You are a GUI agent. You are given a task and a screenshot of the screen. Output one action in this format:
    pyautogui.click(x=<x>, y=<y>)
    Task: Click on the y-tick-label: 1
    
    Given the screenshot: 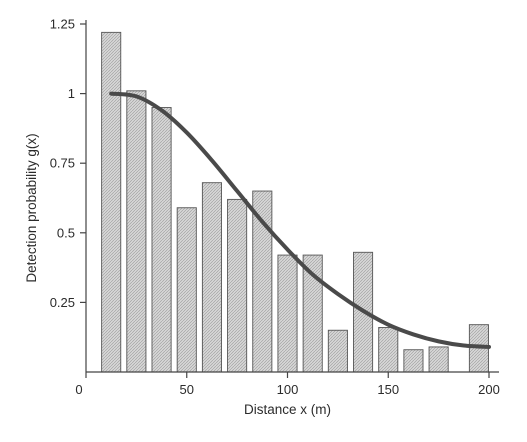 What is the action you would take?
    pyautogui.click(x=71, y=93)
    